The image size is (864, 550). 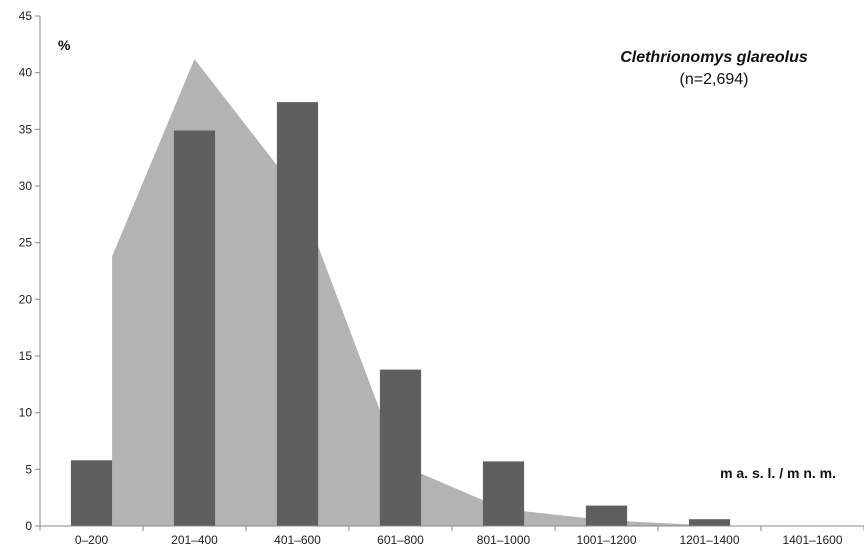 I want to click on x-tick-label: 801–1000, so click(x=504, y=540).